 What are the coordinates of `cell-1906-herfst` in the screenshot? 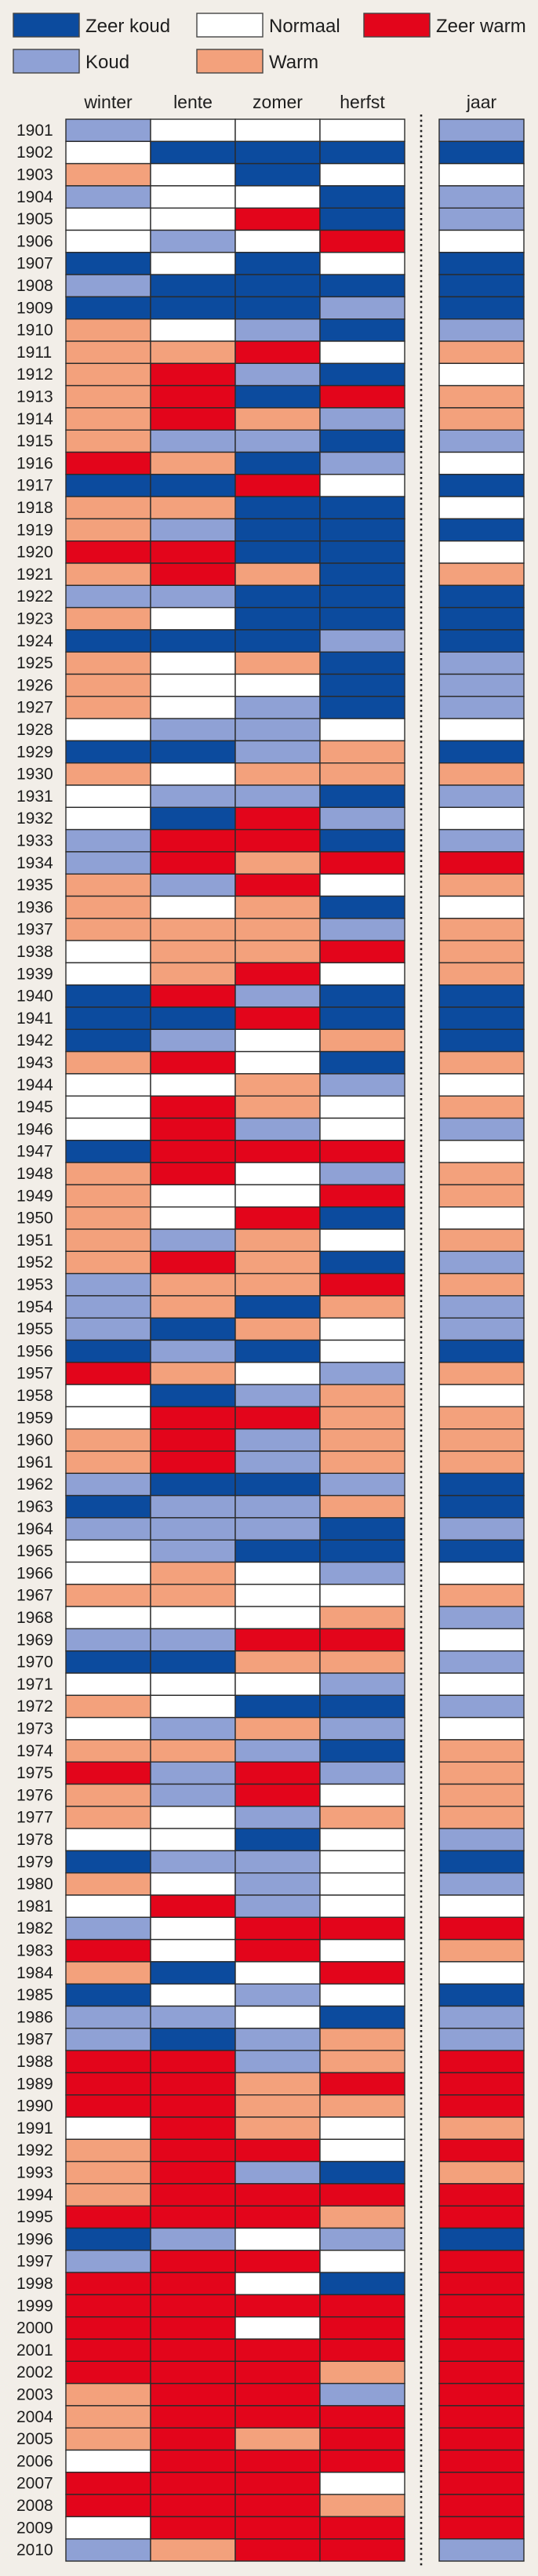 It's located at (362, 241).